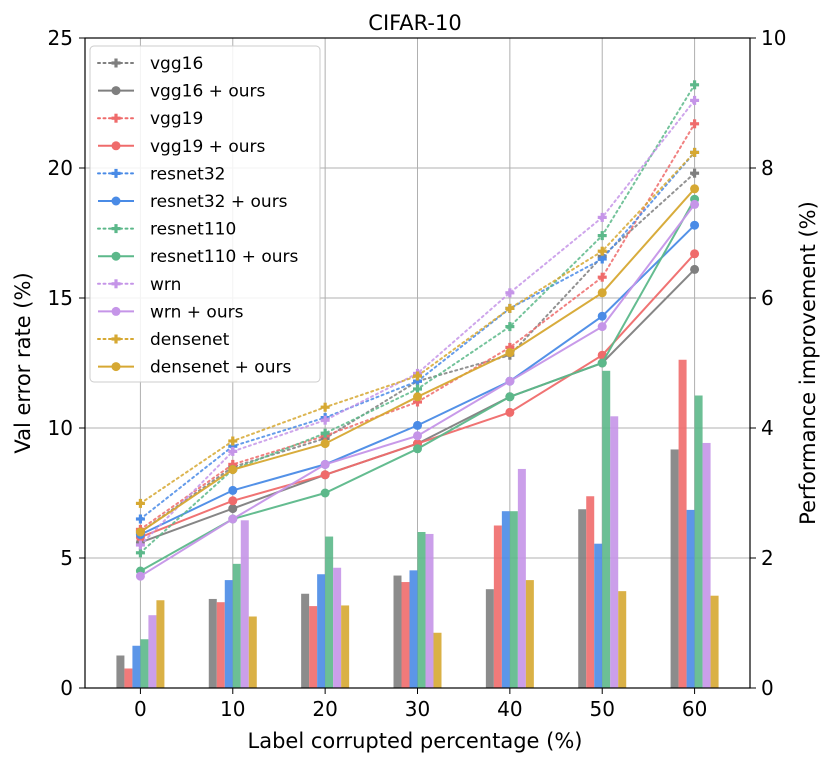  I want to click on legend-label: vgg16, so click(176, 64).